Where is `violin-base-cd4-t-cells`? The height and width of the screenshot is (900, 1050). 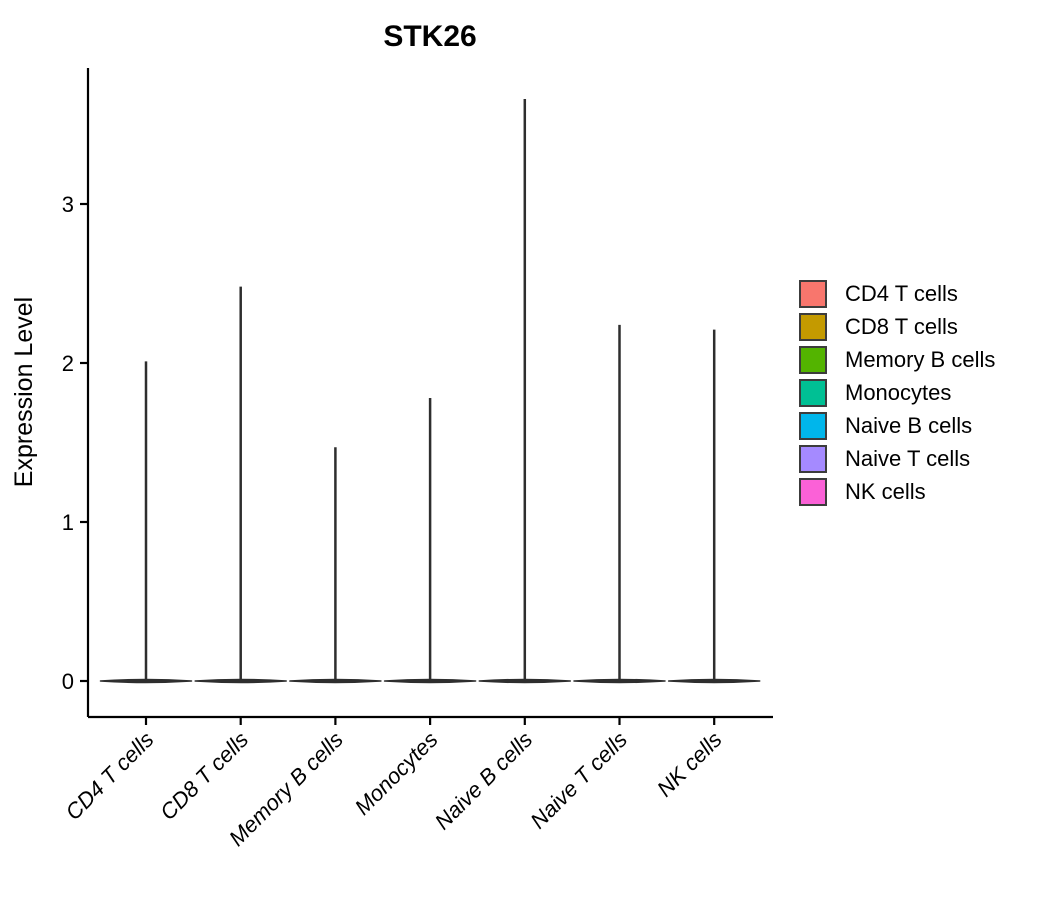 violin-base-cd4-t-cells is located at coordinates (146, 681).